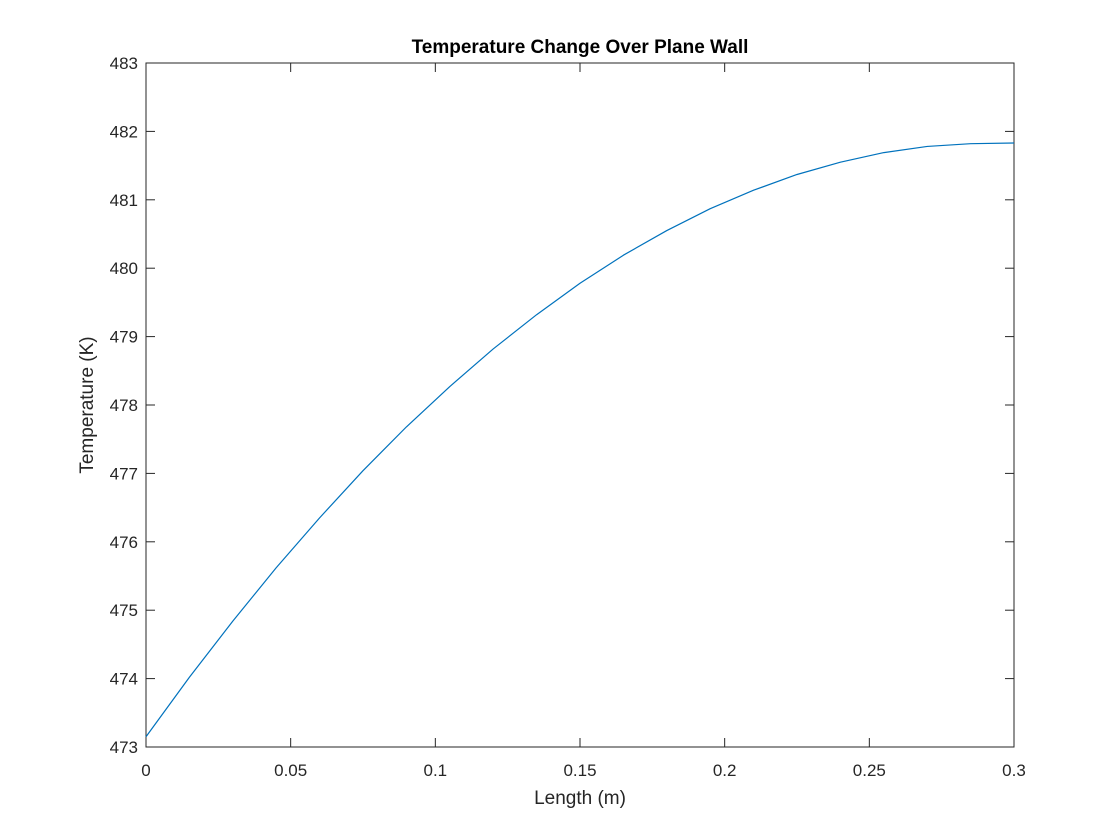 Image resolution: width=1120 pixels, height=840 pixels. What do you see at coordinates (580, 798) in the screenshot?
I see `x-axis-label: Length (m)` at bounding box center [580, 798].